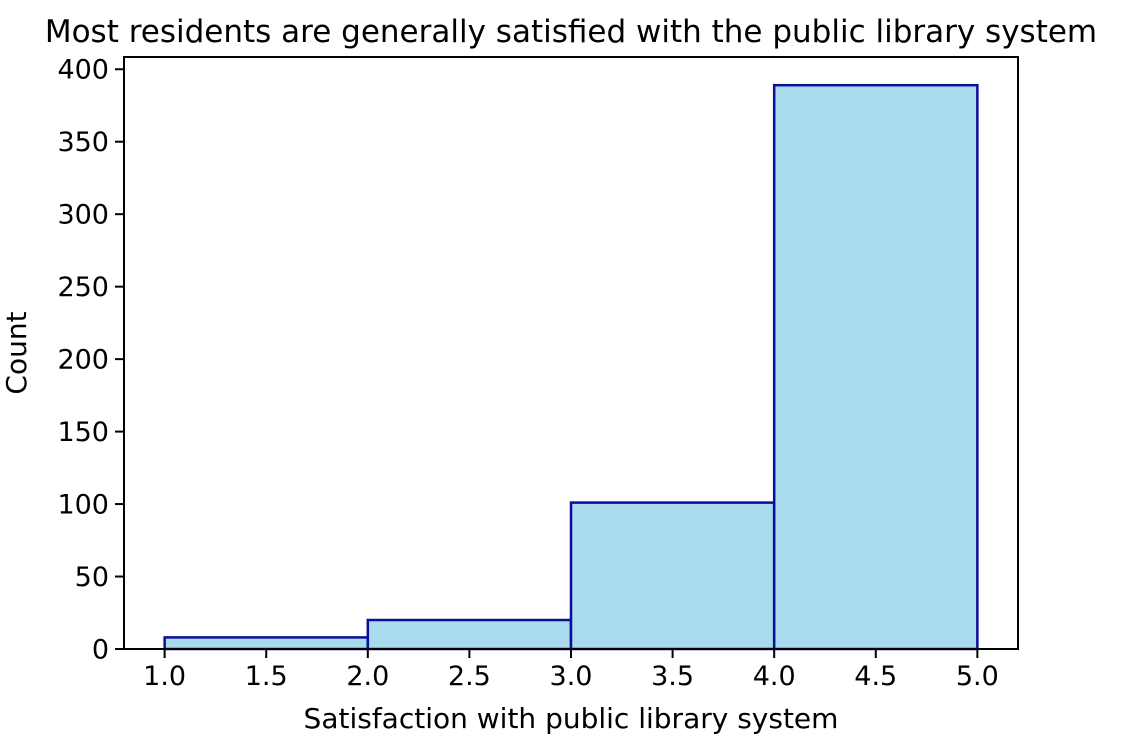 This screenshot has height=751, width=1133. What do you see at coordinates (92, 577) in the screenshot?
I see `y-tick-label: 50` at bounding box center [92, 577].